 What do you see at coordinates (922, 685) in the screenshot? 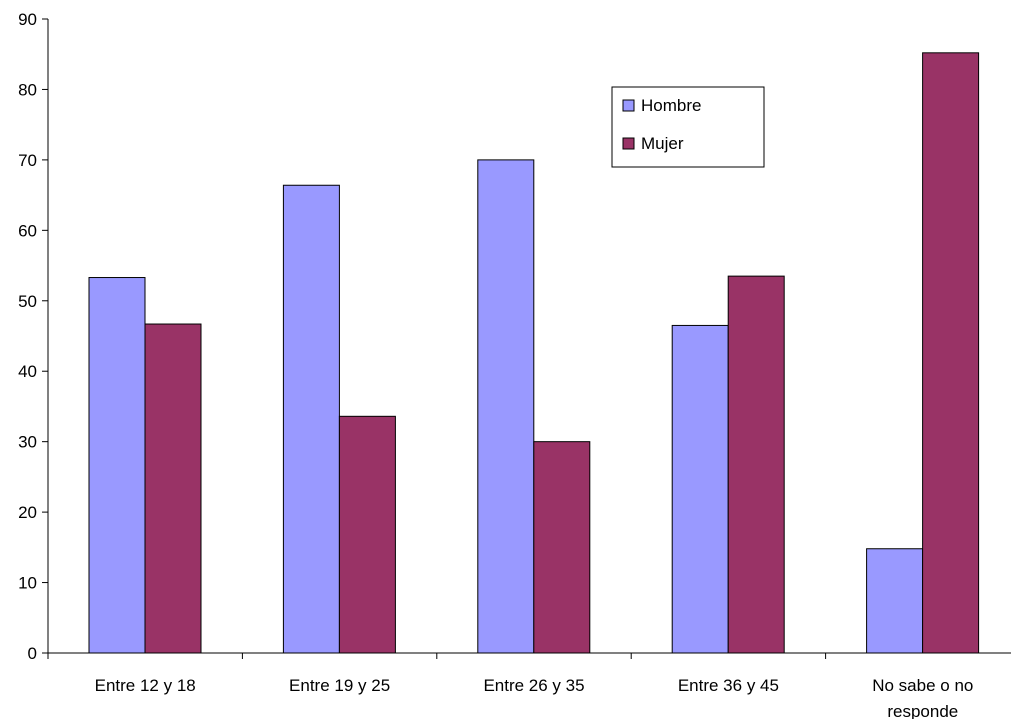
I see `x-tick-label: No sabe o no` at bounding box center [922, 685].